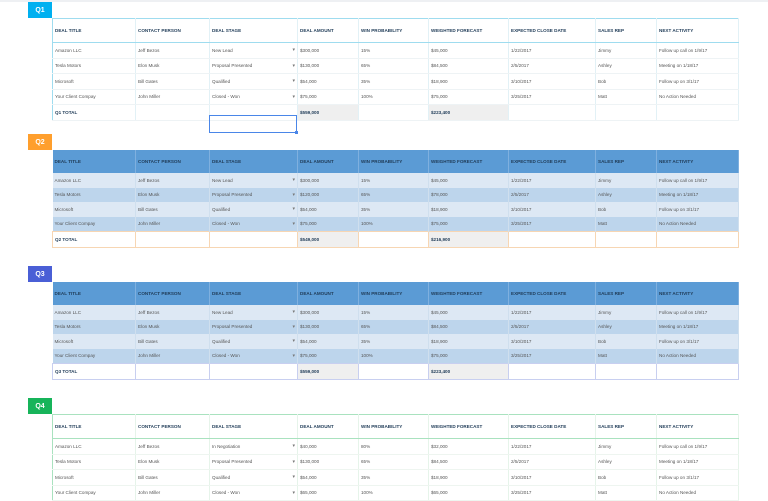 The image size is (768, 501). What do you see at coordinates (94, 239) in the screenshot?
I see `total-label: Q2 TOTAL` at bounding box center [94, 239].